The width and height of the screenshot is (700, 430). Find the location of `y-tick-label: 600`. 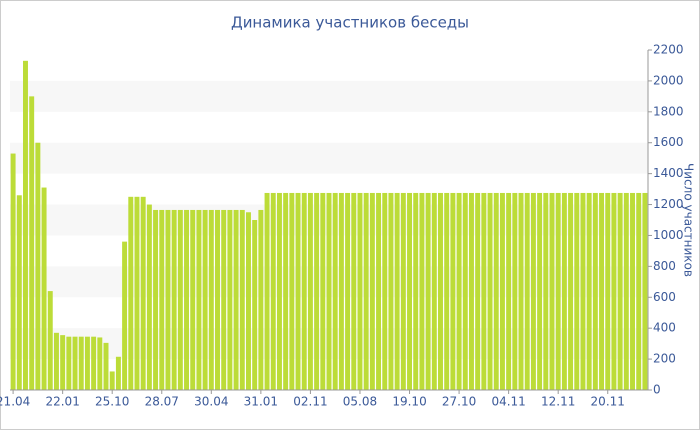

y-tick-label: 600 is located at coordinates (664, 297).